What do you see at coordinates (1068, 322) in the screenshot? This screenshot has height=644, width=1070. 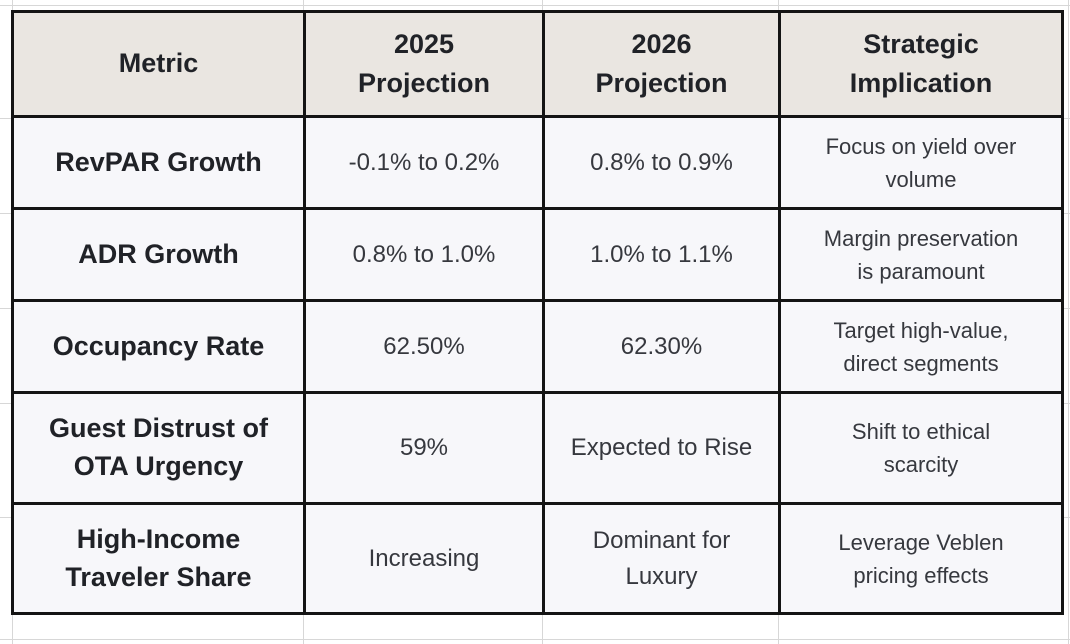 I see `grid-line-vertical` at bounding box center [1068, 322].